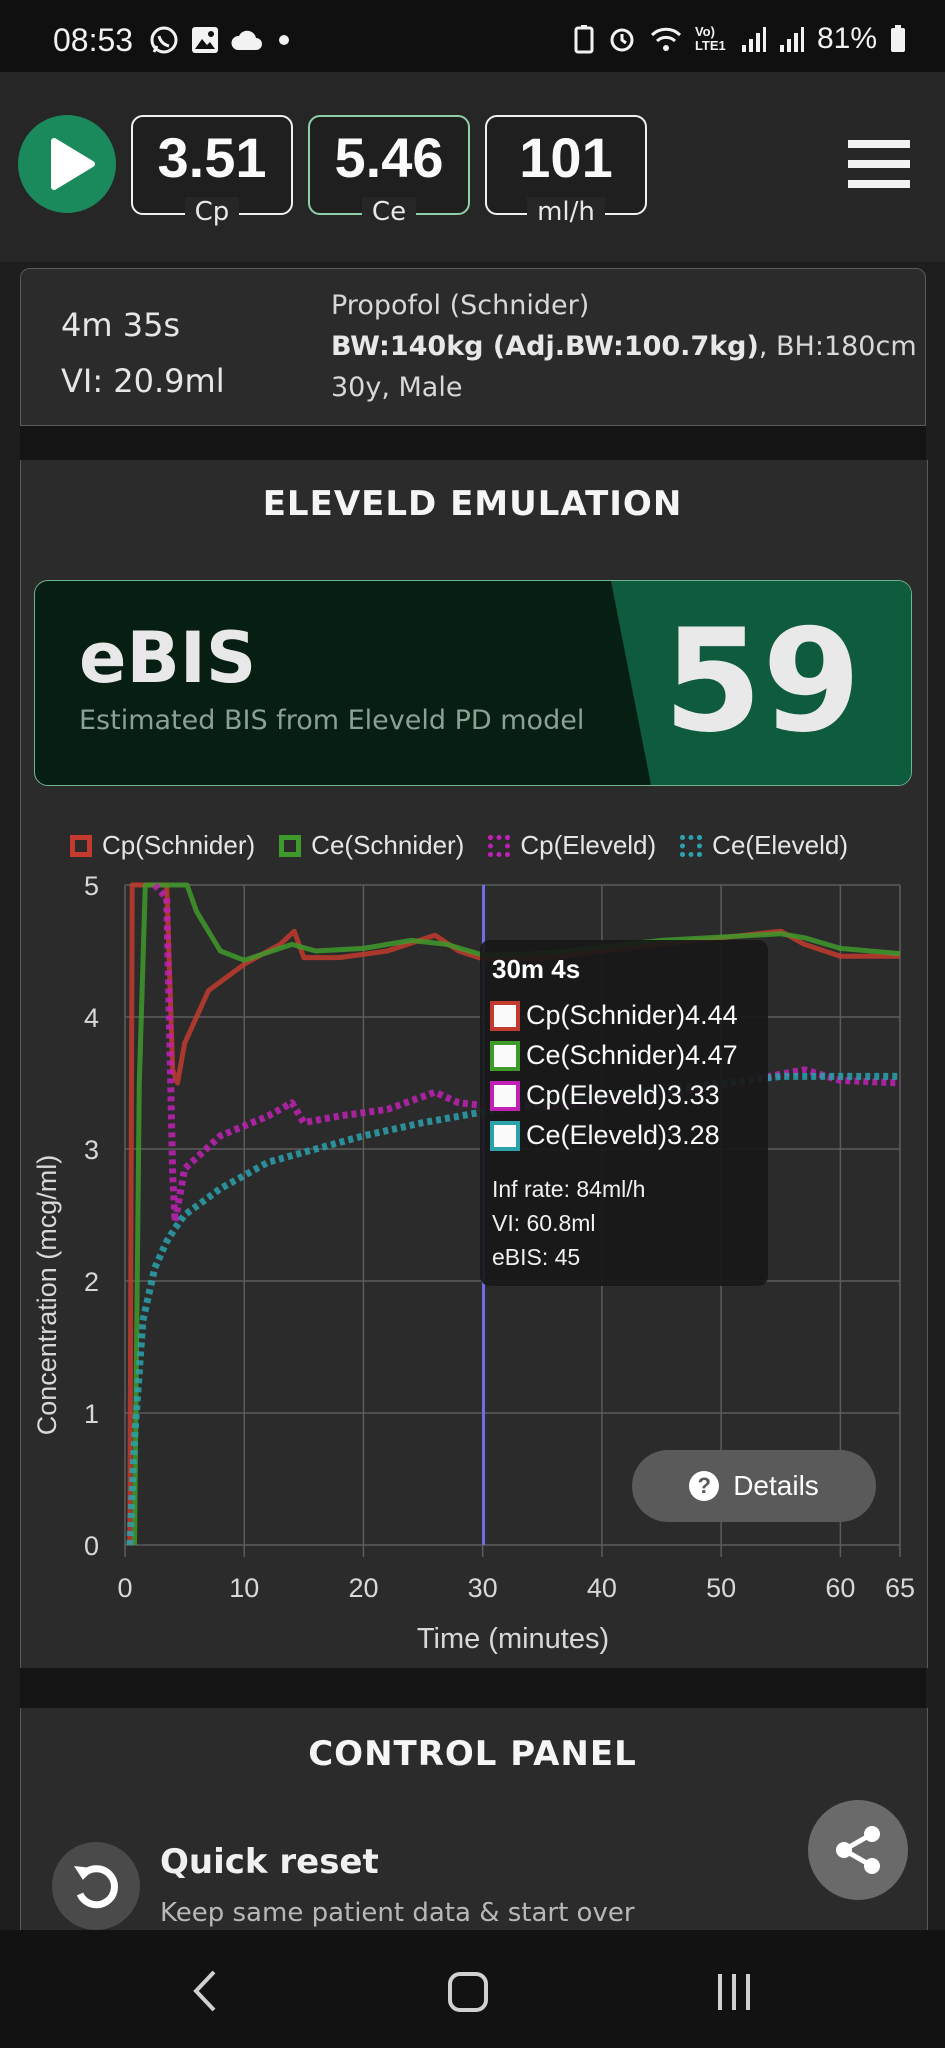 Image resolution: width=945 pixels, height=2048 pixels. What do you see at coordinates (566, 157) in the screenshot?
I see `rate-value: 101` at bounding box center [566, 157].